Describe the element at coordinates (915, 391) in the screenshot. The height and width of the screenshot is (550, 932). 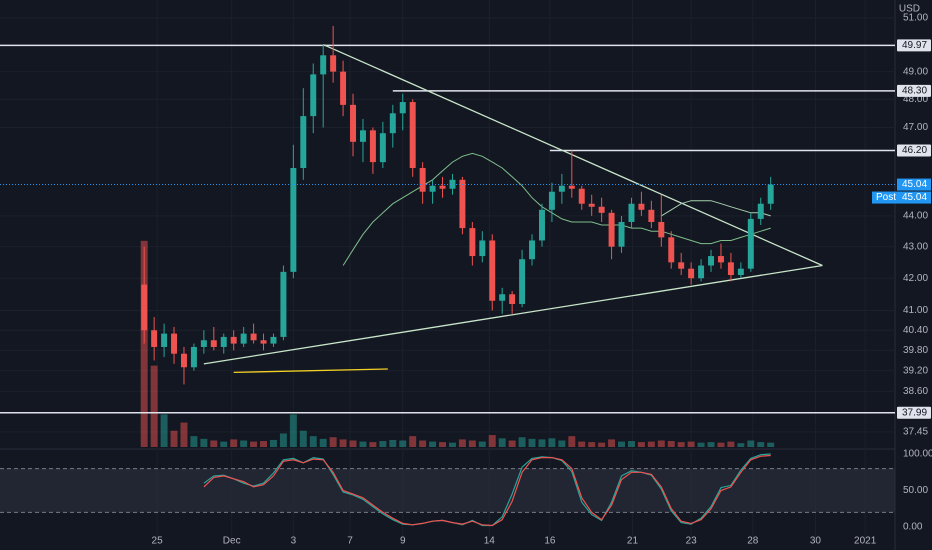
I see `y-tick-label: 38.60` at that location.